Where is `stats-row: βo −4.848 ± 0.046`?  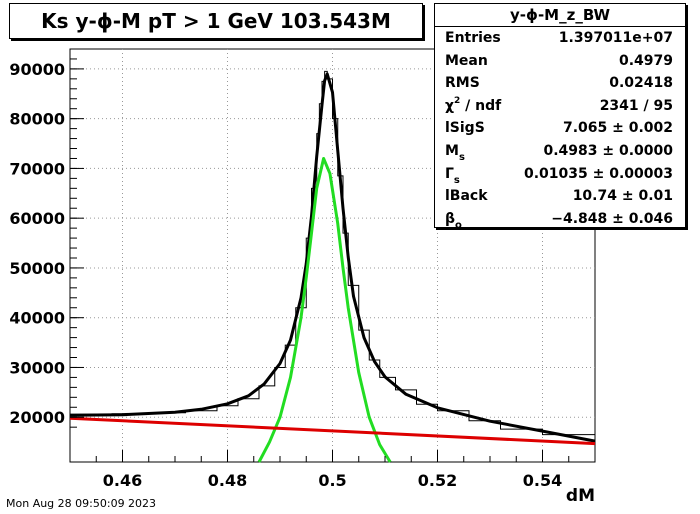 stats-row: βo −4.848 ± 0.046 is located at coordinates (560, 219).